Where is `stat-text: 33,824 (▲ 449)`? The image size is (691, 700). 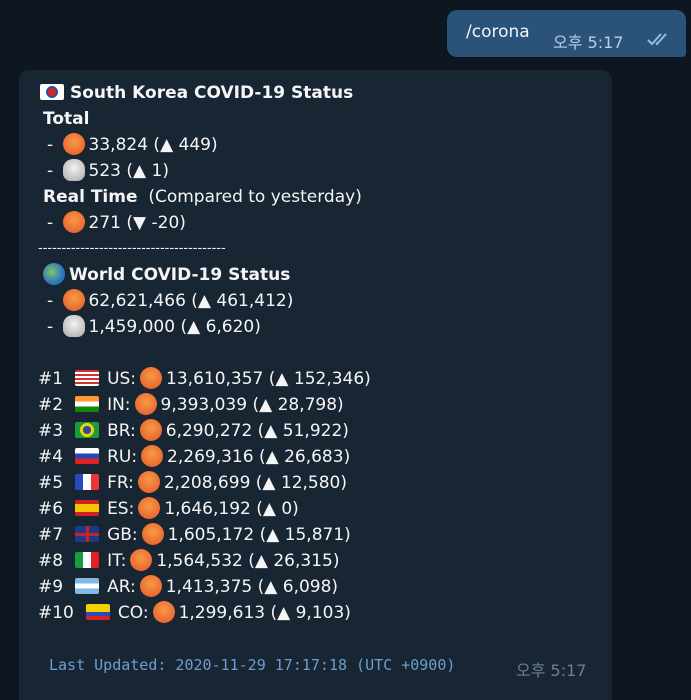
stat-text: 33,824 (▲ 449) is located at coordinates (153, 145).